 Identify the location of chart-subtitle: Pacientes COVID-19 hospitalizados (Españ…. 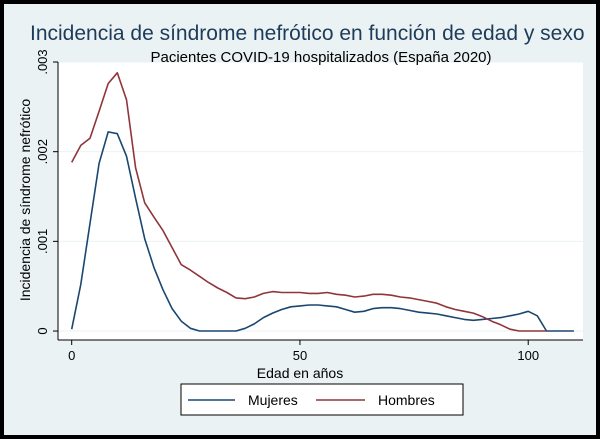
(320, 57).